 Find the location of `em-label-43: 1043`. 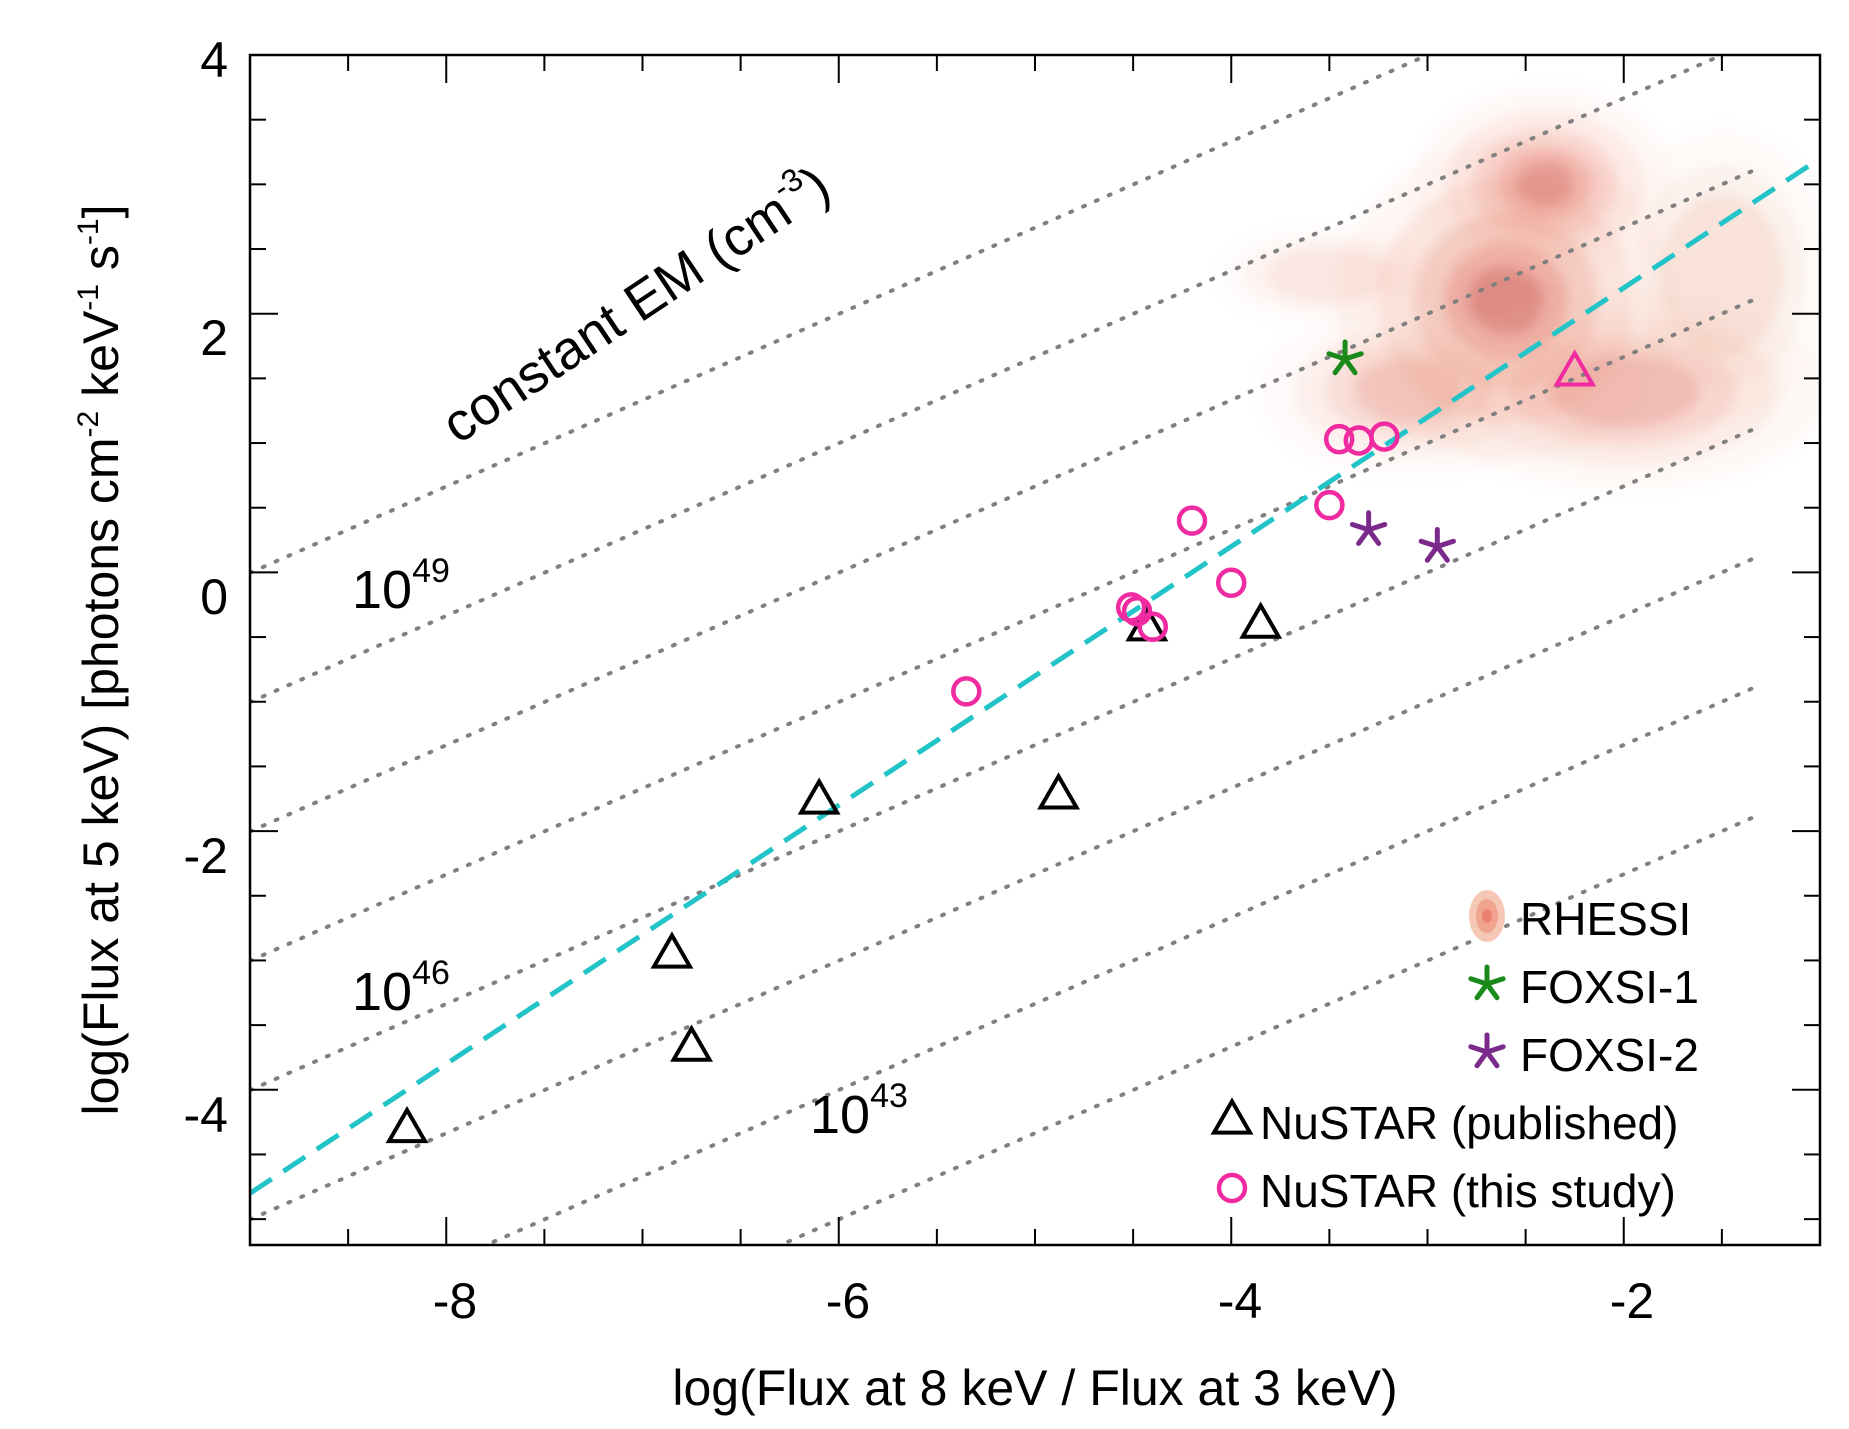

em-label-43: 1043 is located at coordinates (859, 1111).